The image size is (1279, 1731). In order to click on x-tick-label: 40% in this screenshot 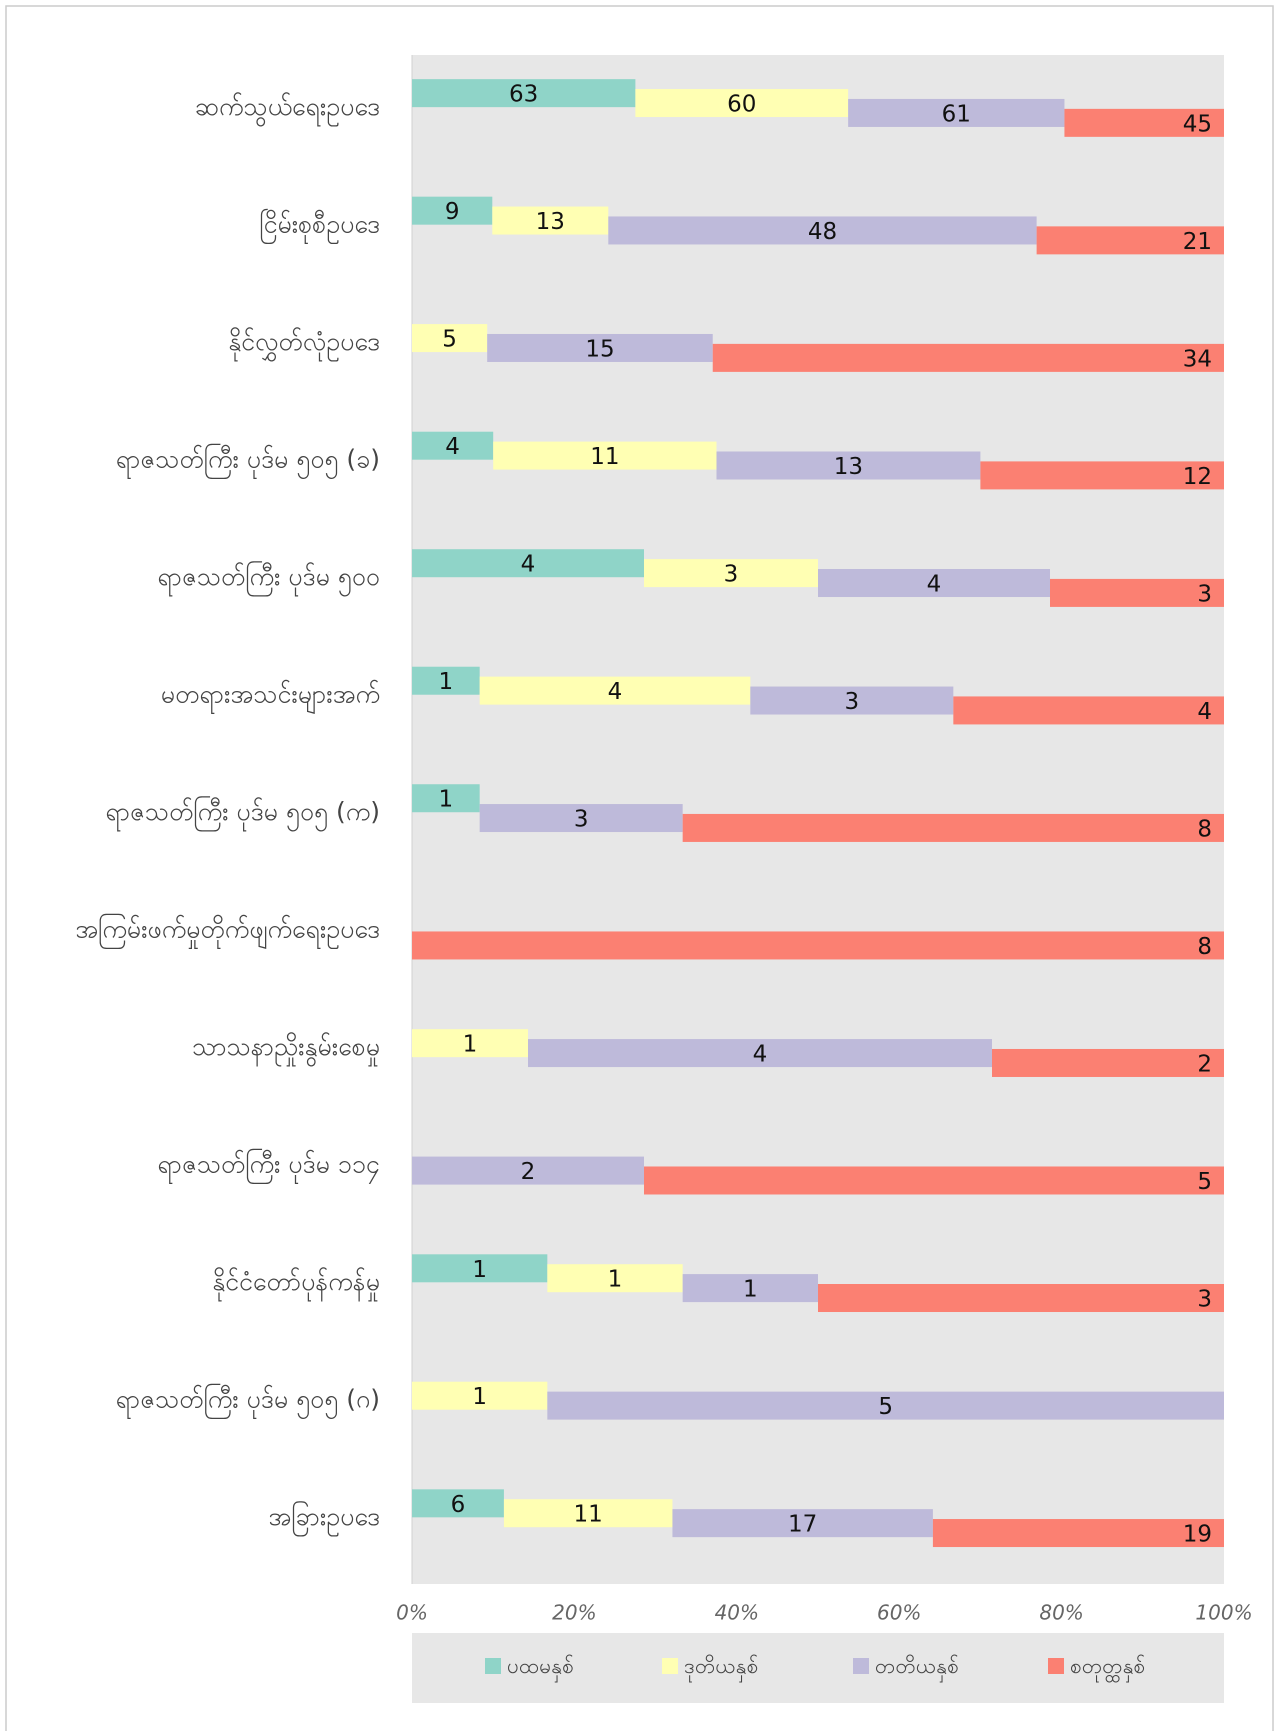, I will do `click(737, 1613)`.